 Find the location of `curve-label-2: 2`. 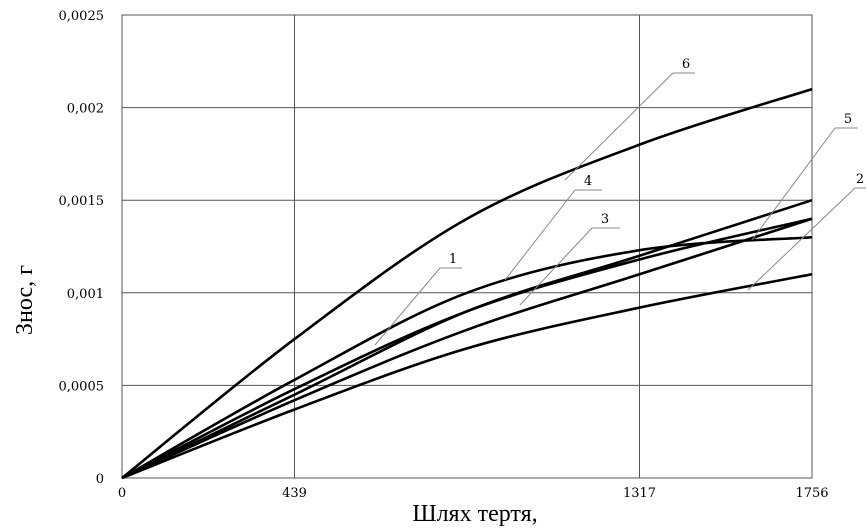

curve-label-2: 2 is located at coordinates (860, 179).